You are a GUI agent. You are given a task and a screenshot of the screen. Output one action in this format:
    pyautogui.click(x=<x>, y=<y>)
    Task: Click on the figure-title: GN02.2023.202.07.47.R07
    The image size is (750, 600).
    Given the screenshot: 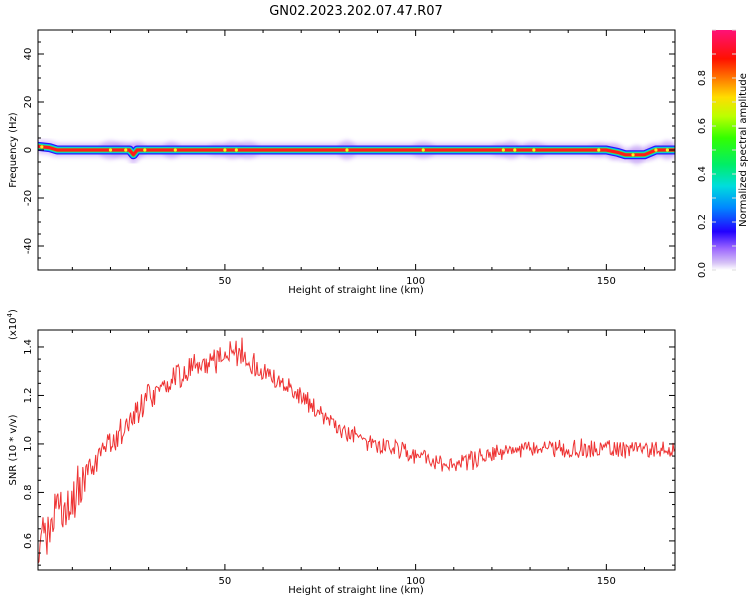 What is the action you would take?
    pyautogui.click(x=356, y=11)
    